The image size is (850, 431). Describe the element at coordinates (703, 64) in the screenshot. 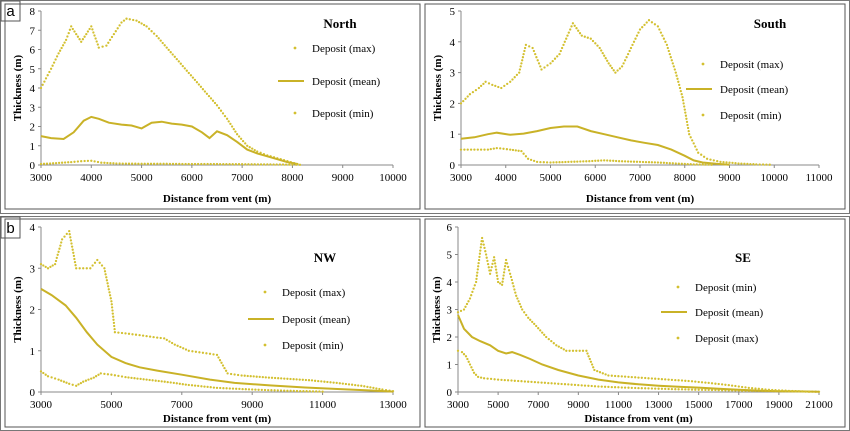

I see `legend-swatch-dot` at that location.